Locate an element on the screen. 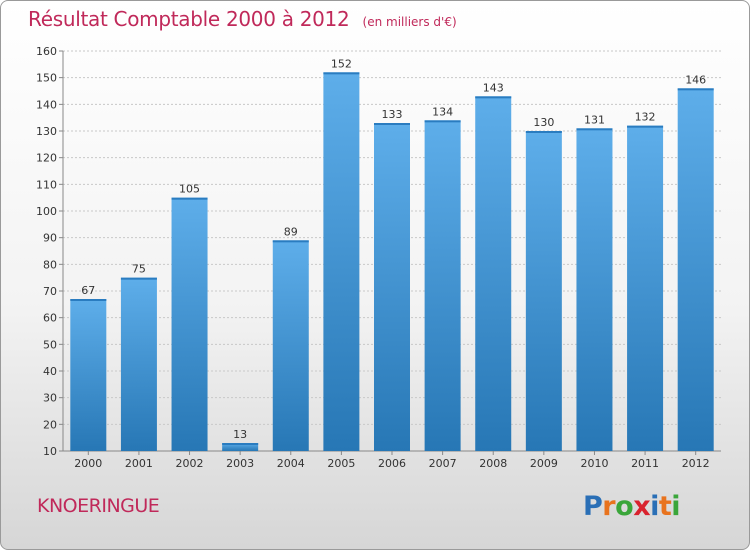  y-tick-label: 10 is located at coordinates (50, 451).